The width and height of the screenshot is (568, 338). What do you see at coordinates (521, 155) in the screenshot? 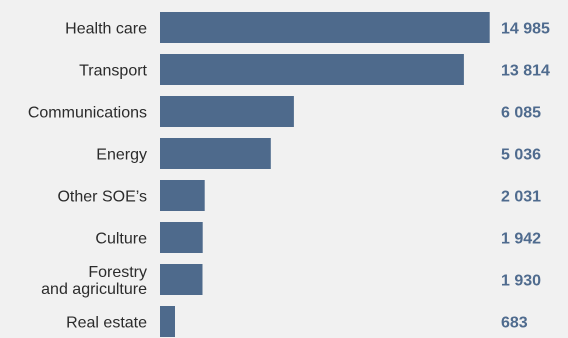
I see `value-label: 5 036` at bounding box center [521, 155].